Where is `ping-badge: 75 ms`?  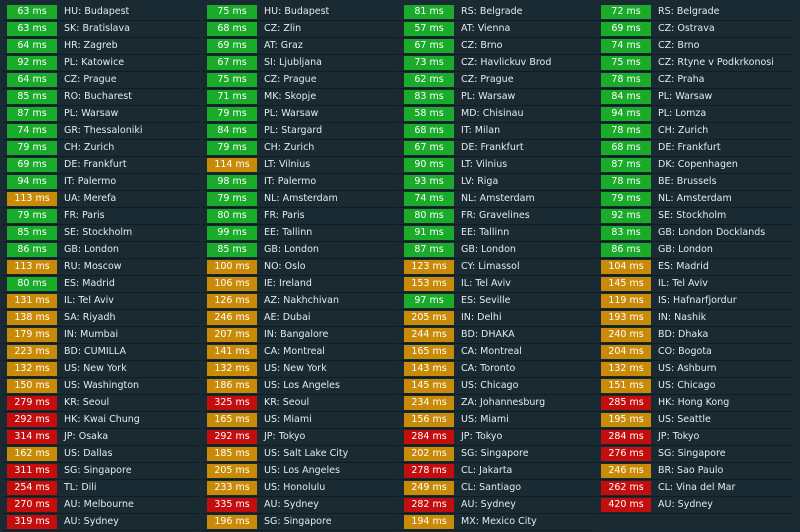
ping-badge: 75 ms is located at coordinates (232, 80).